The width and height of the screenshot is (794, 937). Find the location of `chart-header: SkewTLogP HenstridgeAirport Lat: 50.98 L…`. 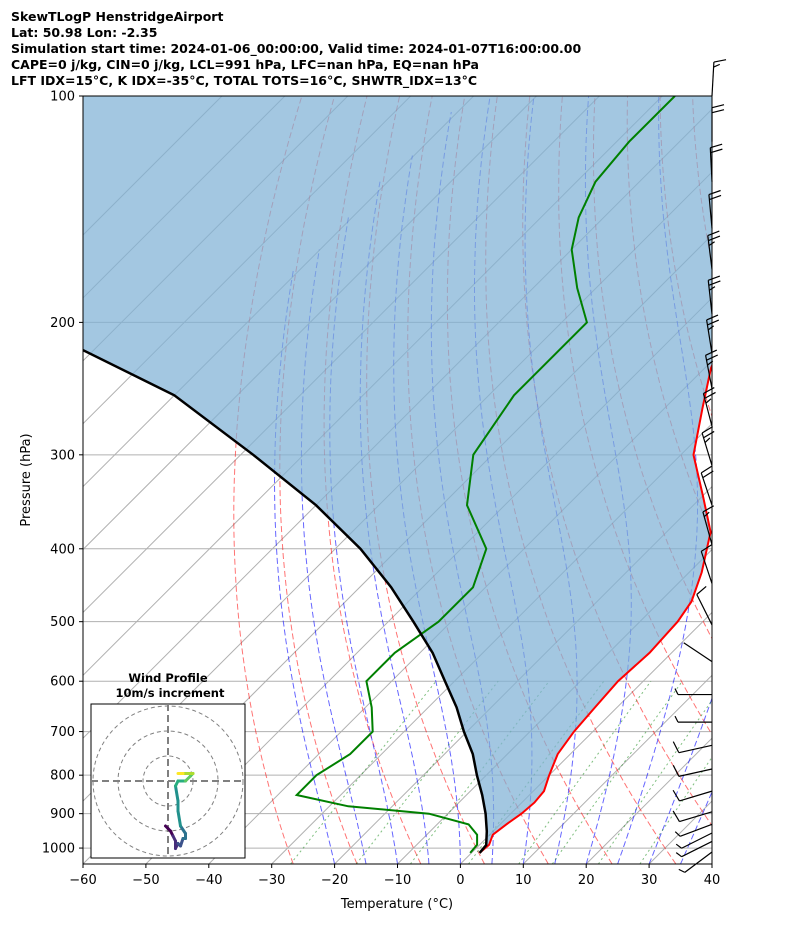

chart-header: SkewTLogP HenstridgeAirport Lat: 50.98 L… is located at coordinates (296, 49).